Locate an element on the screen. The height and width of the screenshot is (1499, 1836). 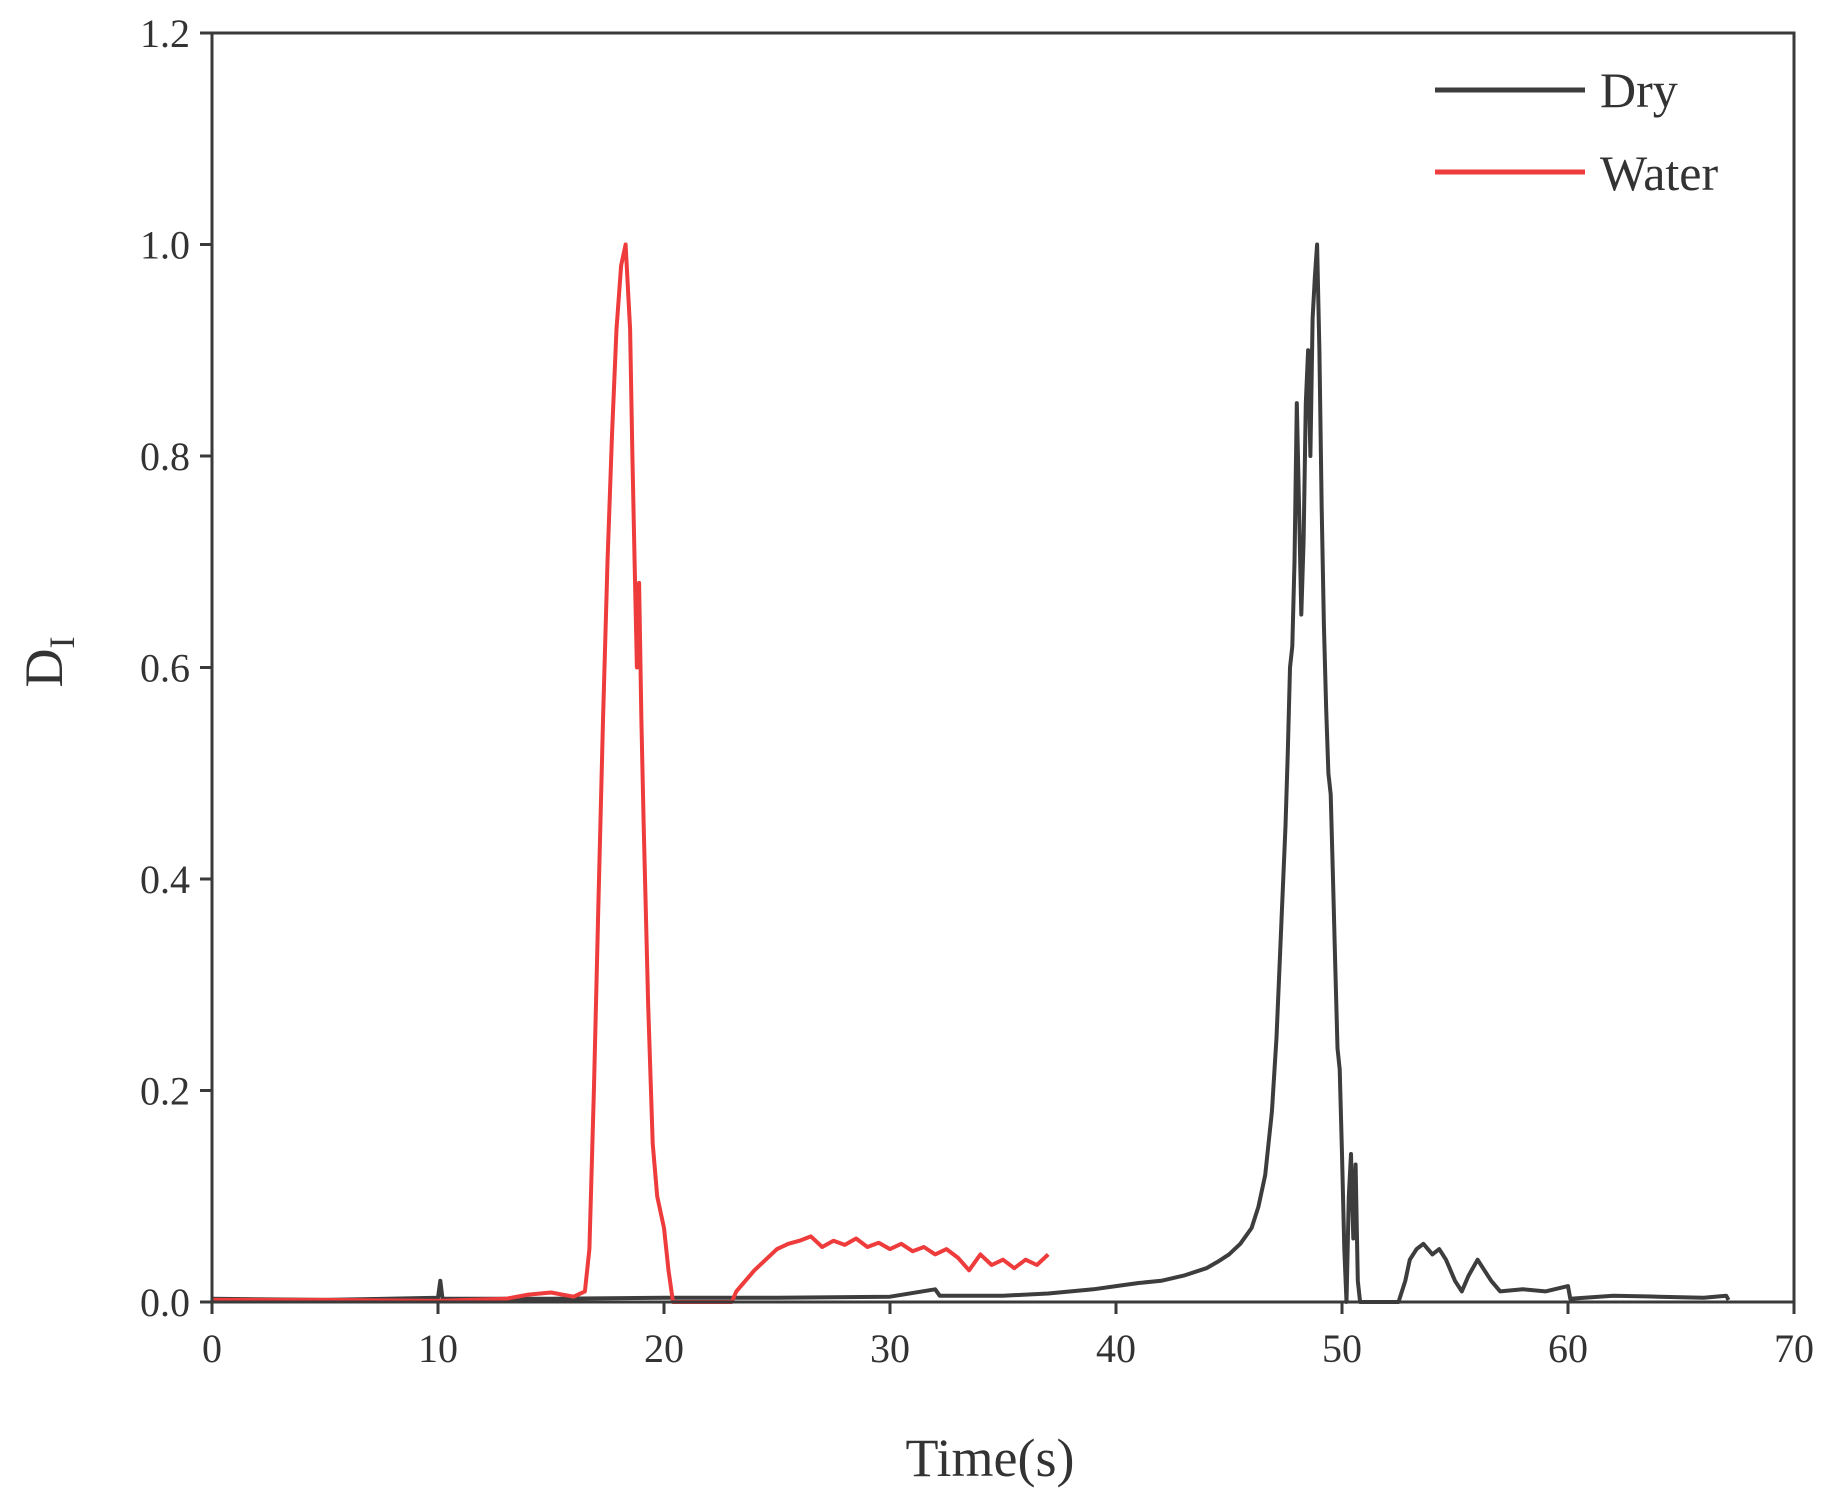
x-tick-label: 30 is located at coordinates (890, 1348).